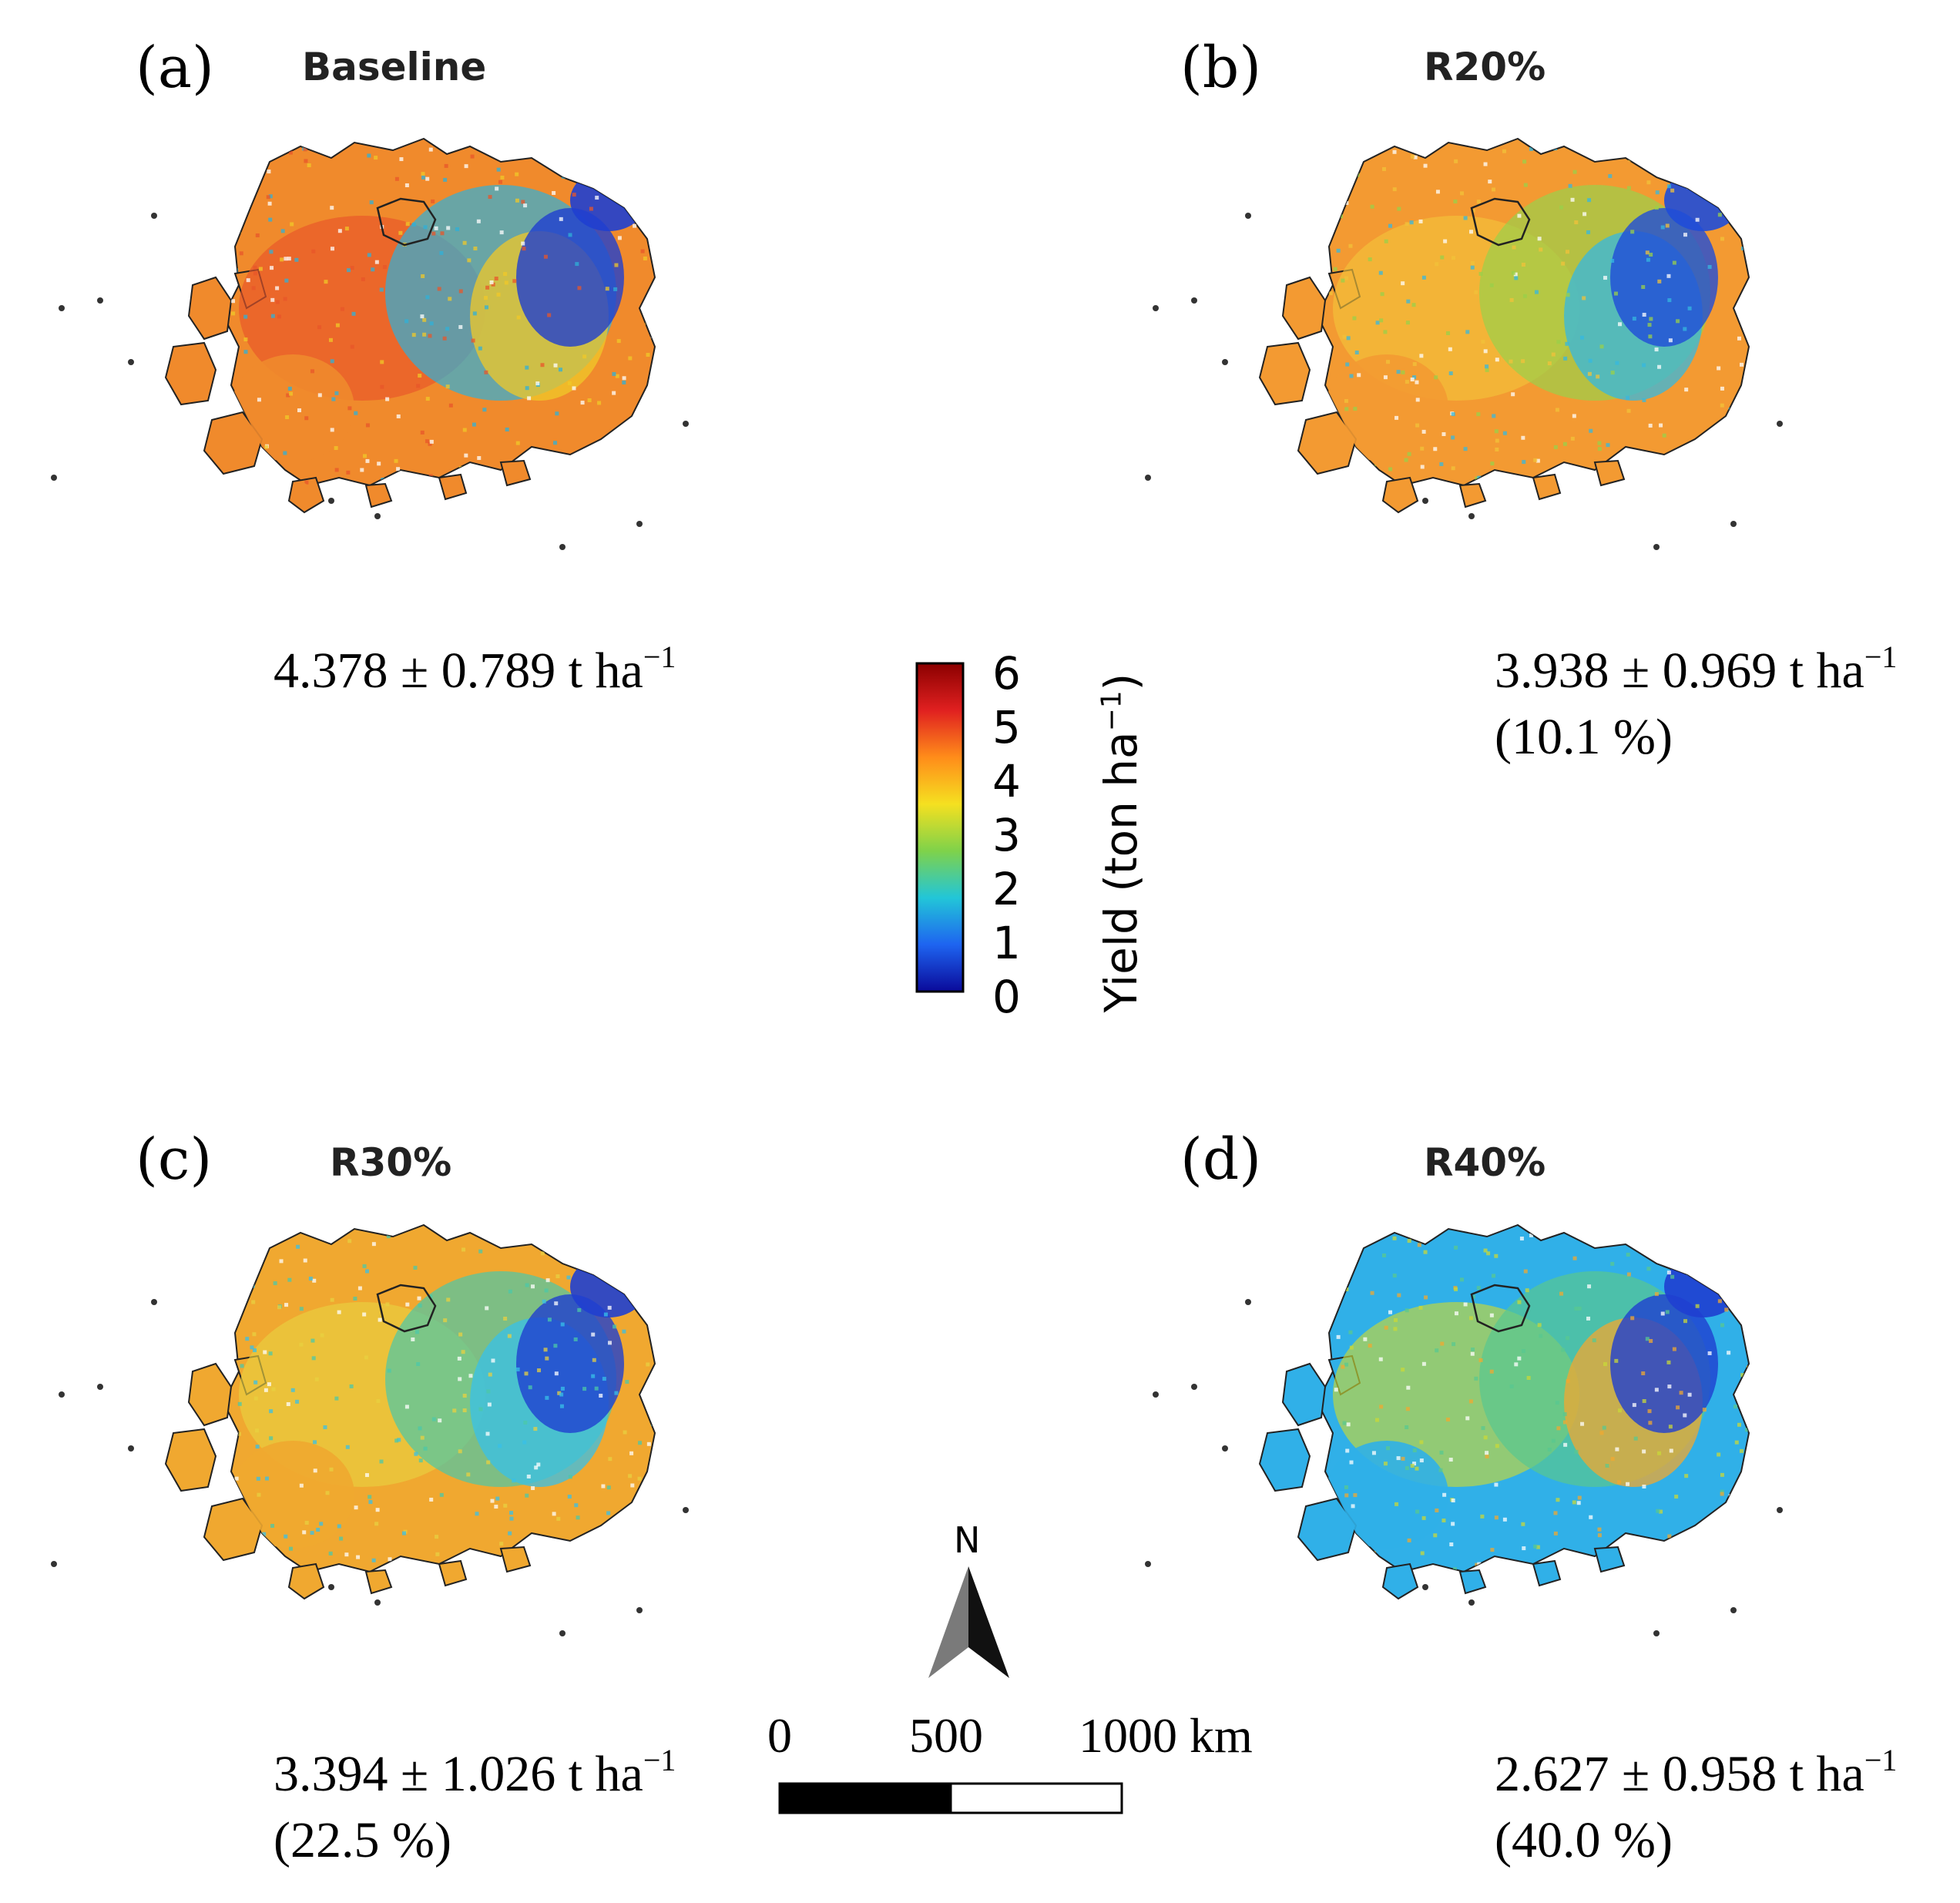 This screenshot has width=1960, height=1903. What do you see at coordinates (1464, 343) in the screenshot?
I see `panel-b-map` at bounding box center [1464, 343].